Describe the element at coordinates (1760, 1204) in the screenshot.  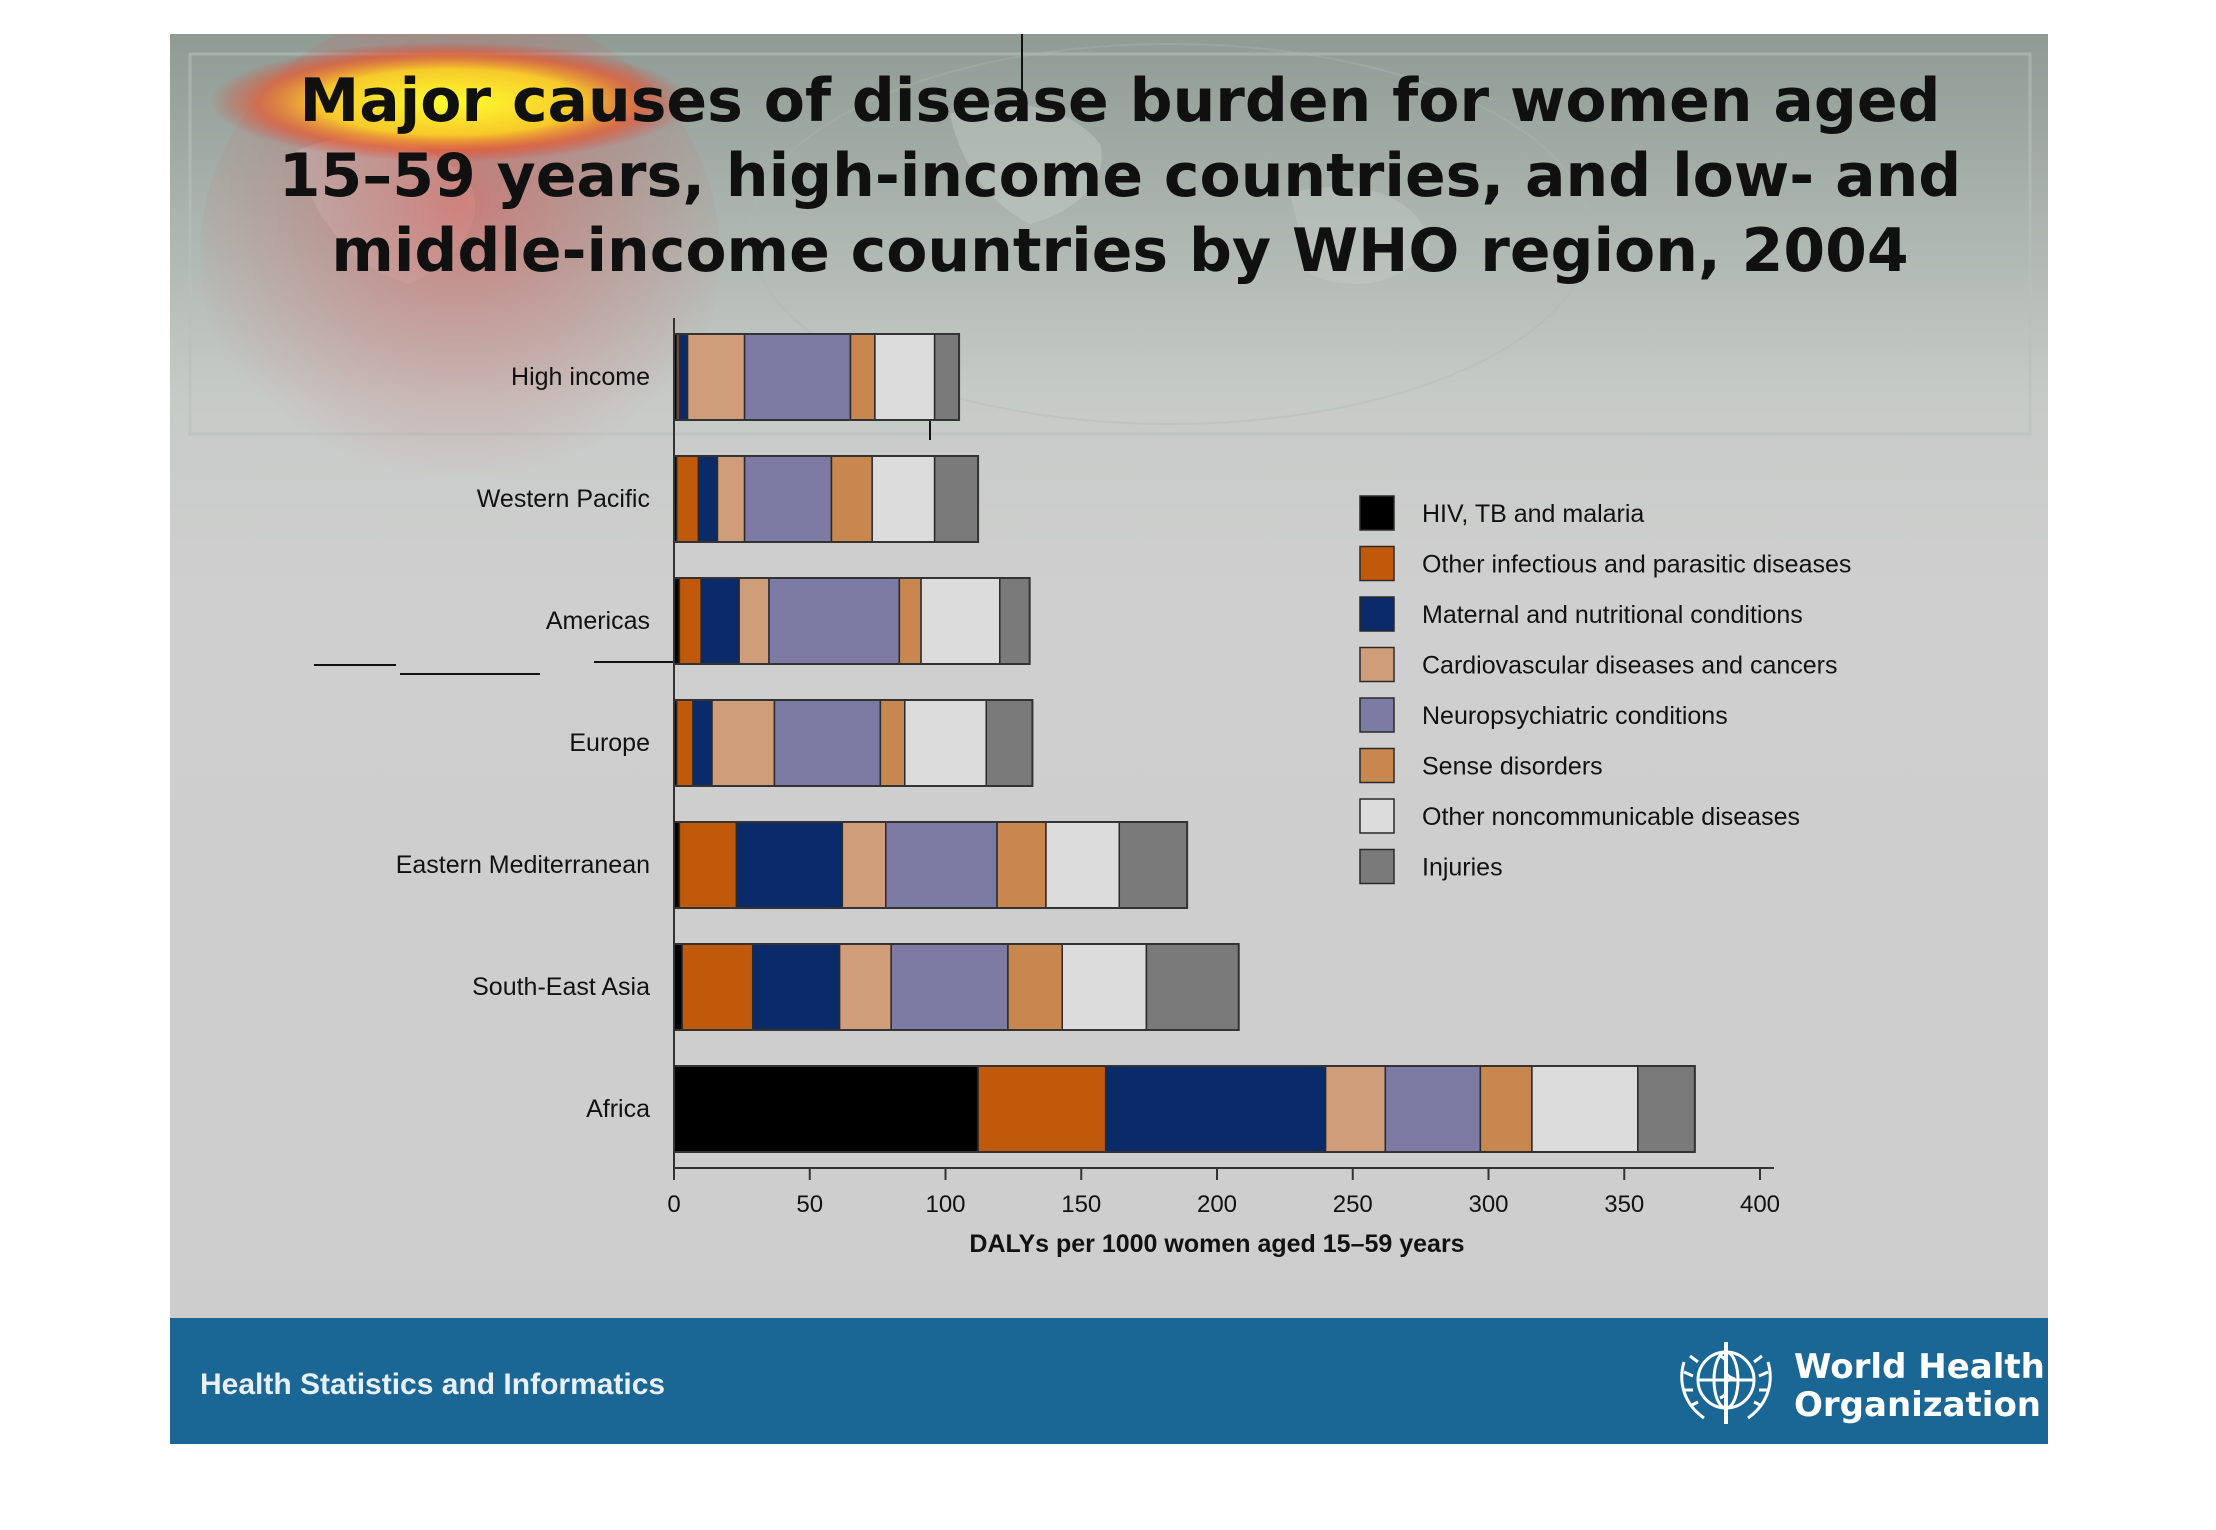
I see `x-tick-label: 400` at that location.